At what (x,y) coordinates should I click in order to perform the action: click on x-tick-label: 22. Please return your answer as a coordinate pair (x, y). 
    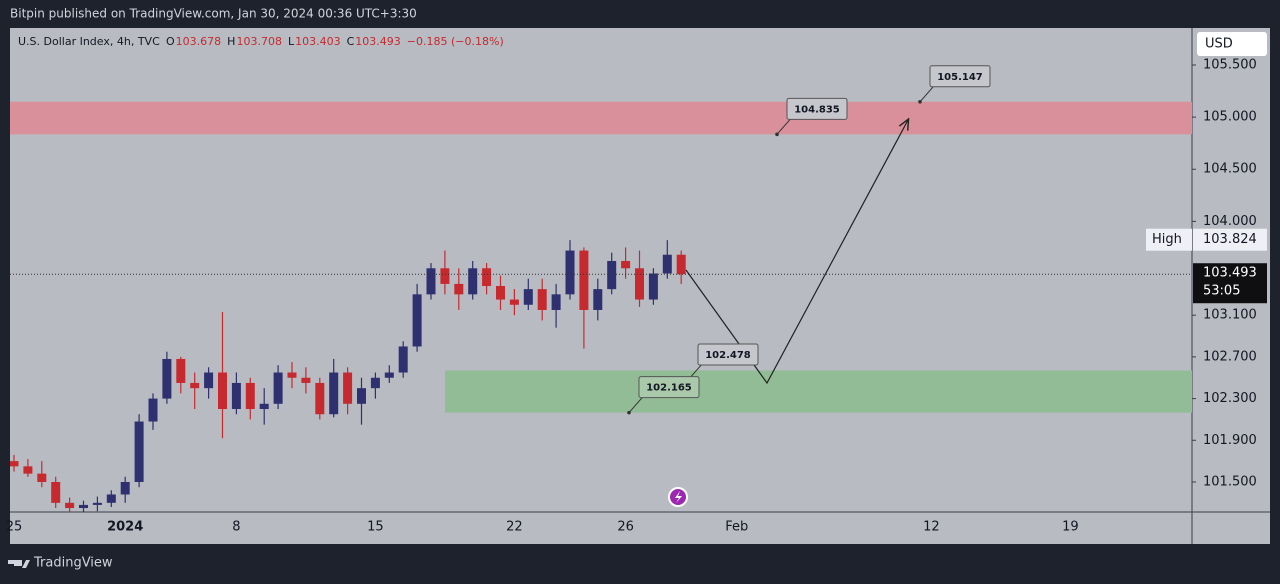
    Looking at the image, I should click on (514, 527).